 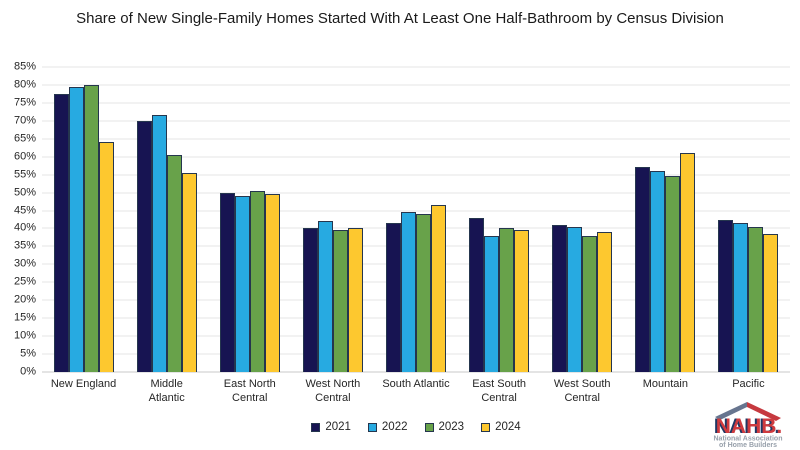 I want to click on y-tick-label: 25%, so click(x=24, y=281).